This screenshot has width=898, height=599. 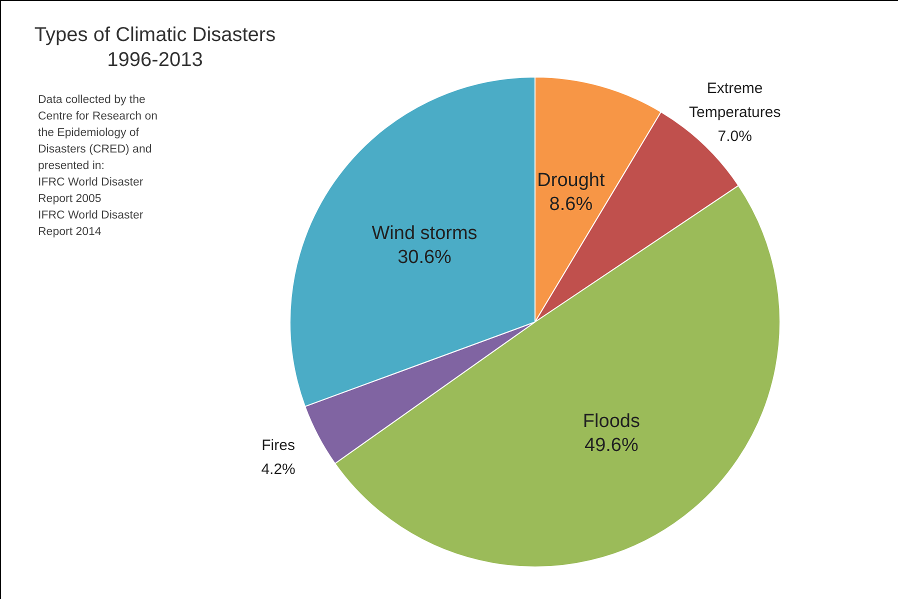 What do you see at coordinates (155, 35) in the screenshot?
I see `chart-title: Types of Climatic Disasters` at bounding box center [155, 35].